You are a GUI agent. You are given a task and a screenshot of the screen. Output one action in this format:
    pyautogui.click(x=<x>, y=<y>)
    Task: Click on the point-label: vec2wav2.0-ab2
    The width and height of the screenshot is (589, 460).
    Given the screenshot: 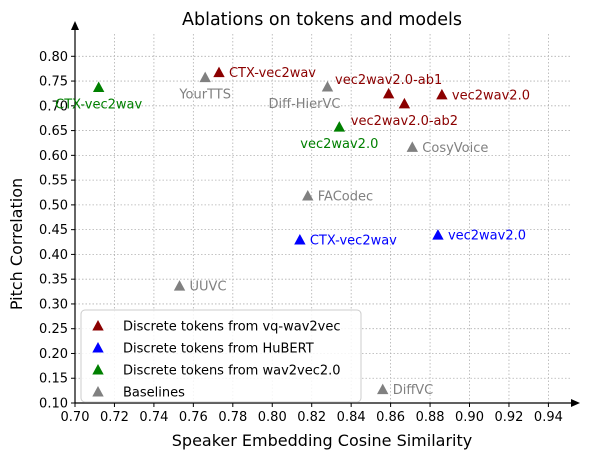 What is the action you would take?
    pyautogui.click(x=404, y=121)
    